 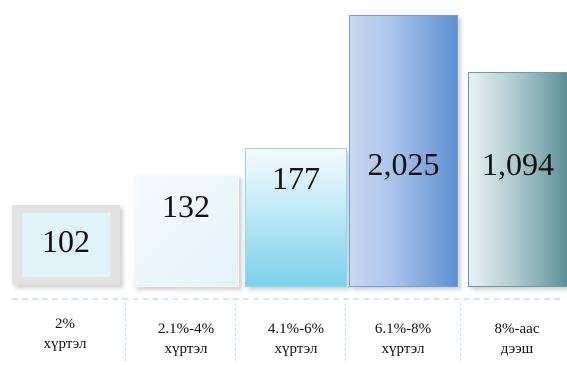 What do you see at coordinates (296, 339) in the screenshot?
I see `category-label-3: 4.1%-6% хүртэл` at bounding box center [296, 339].